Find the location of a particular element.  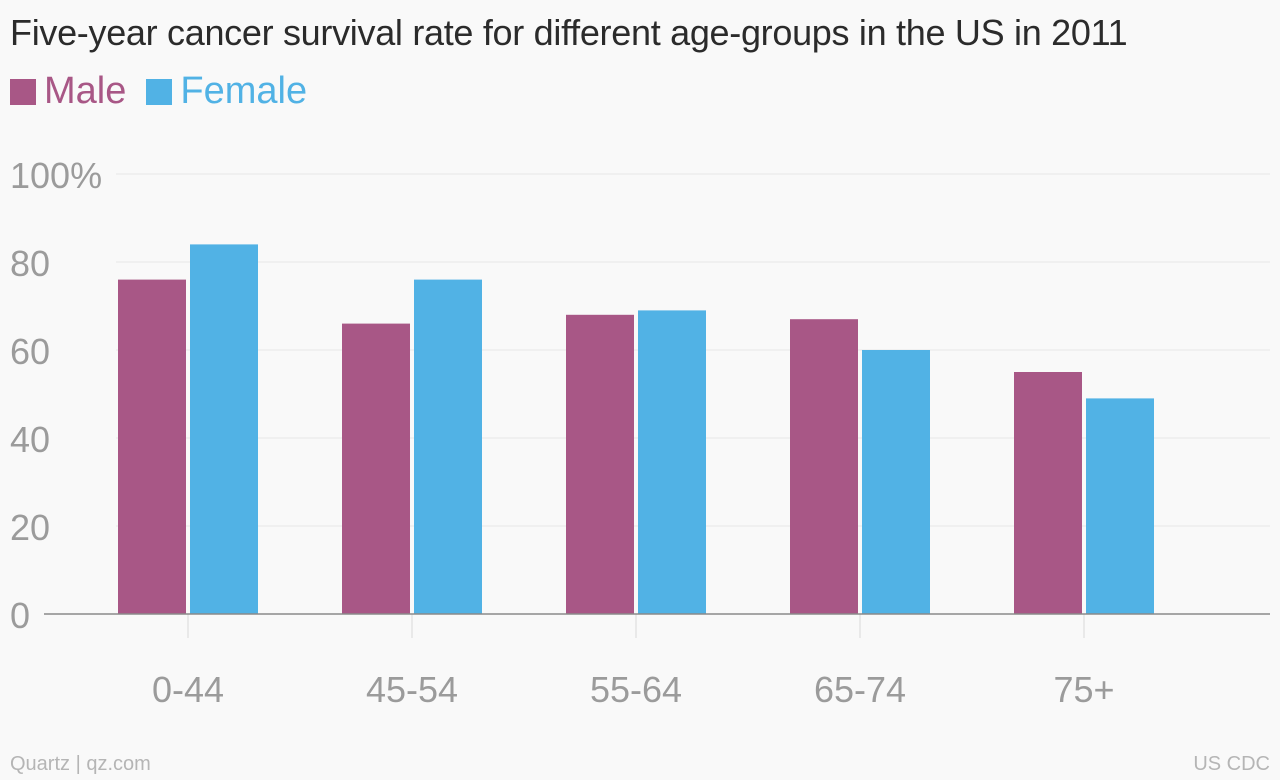

legend-item-female: Female is located at coordinates (226, 91).